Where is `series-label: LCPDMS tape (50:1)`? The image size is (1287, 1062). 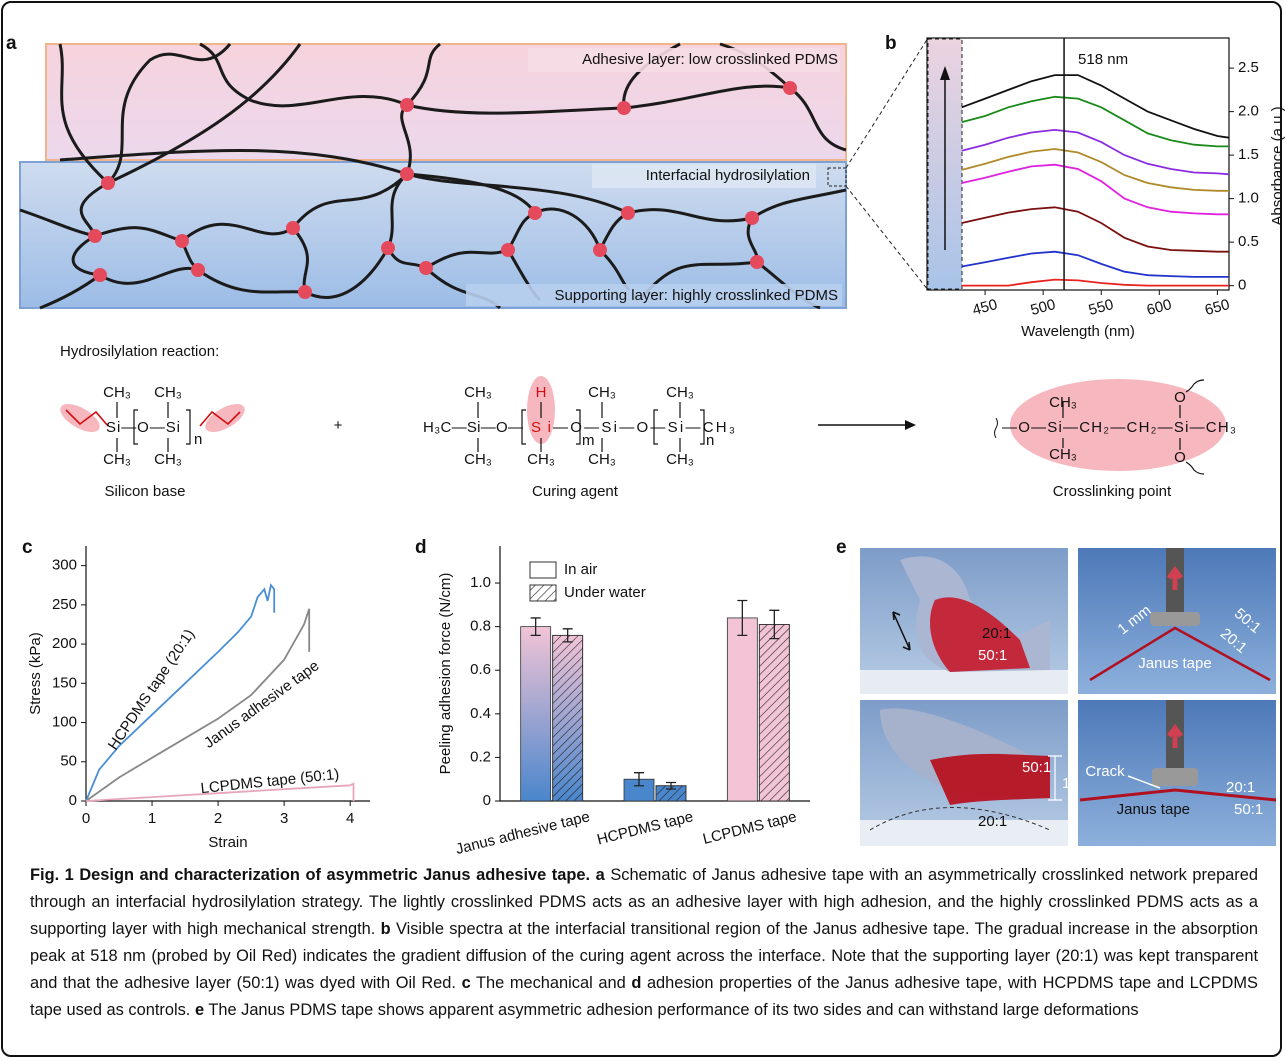
series-label: LCPDMS tape (50:1) is located at coordinates (270, 781).